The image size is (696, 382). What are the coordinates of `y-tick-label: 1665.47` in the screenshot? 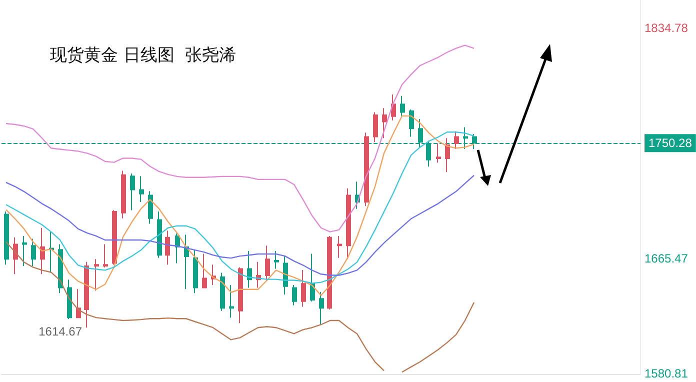 It's located at (666, 259).